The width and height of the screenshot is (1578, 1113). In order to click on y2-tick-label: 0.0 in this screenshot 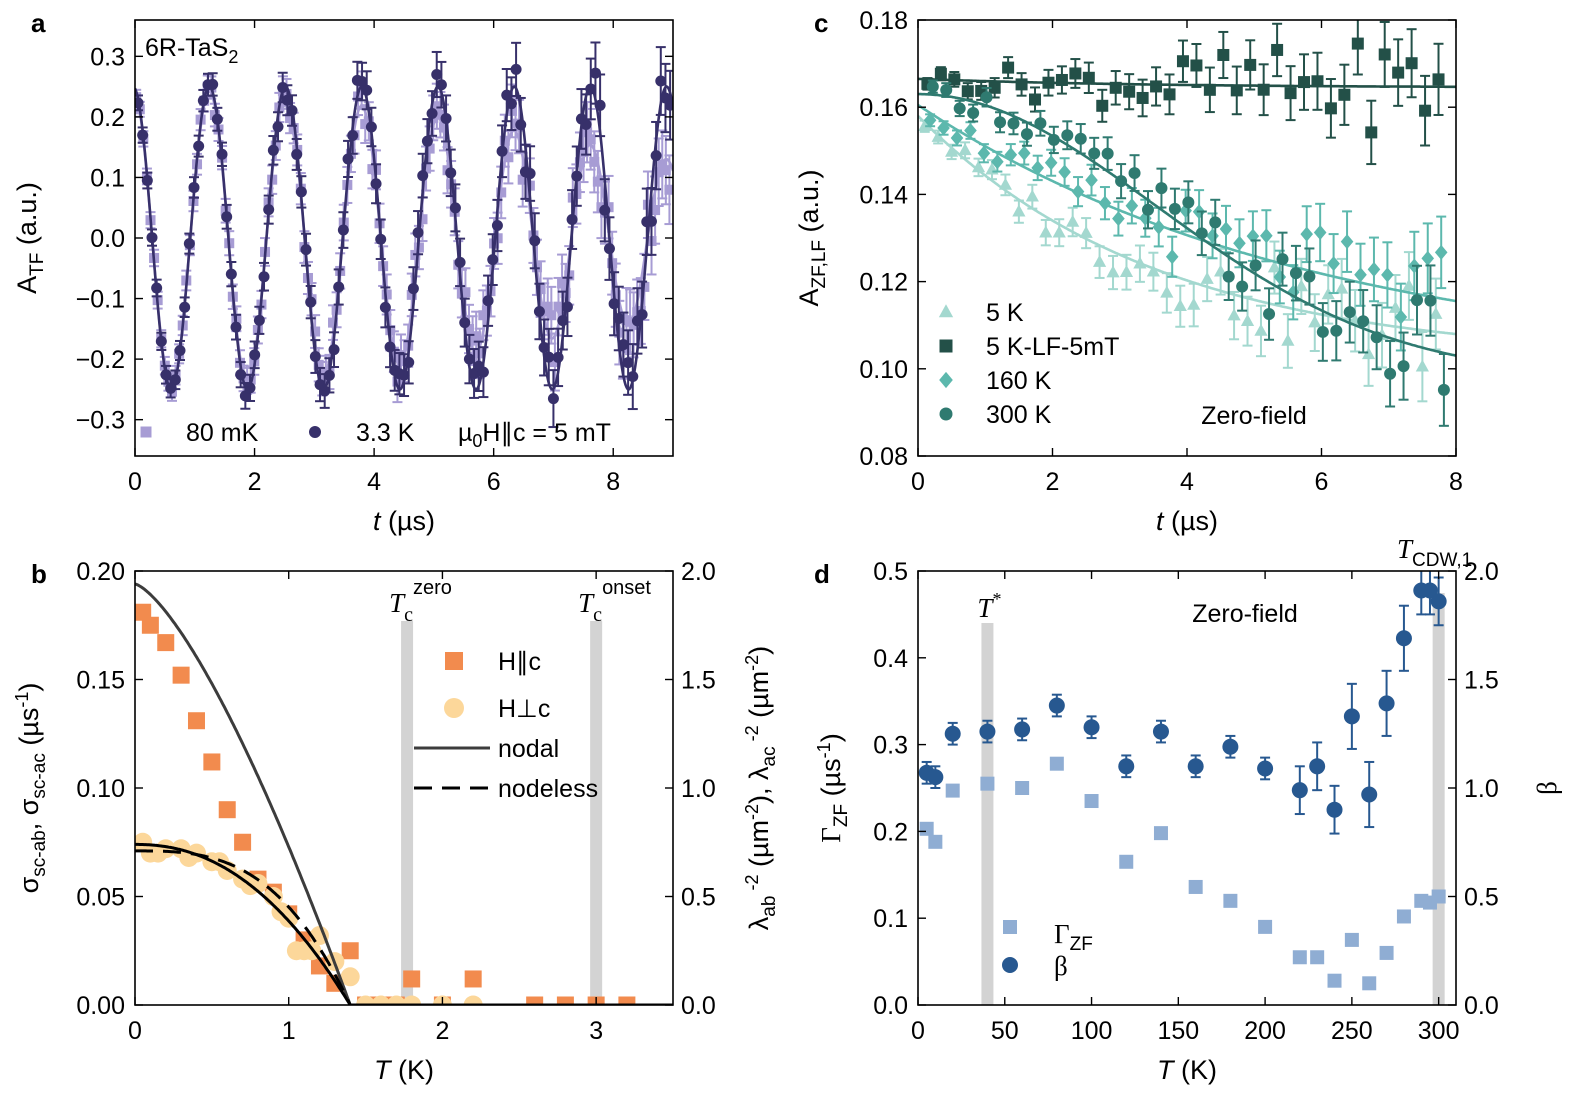, I will do `click(1481, 1006)`.